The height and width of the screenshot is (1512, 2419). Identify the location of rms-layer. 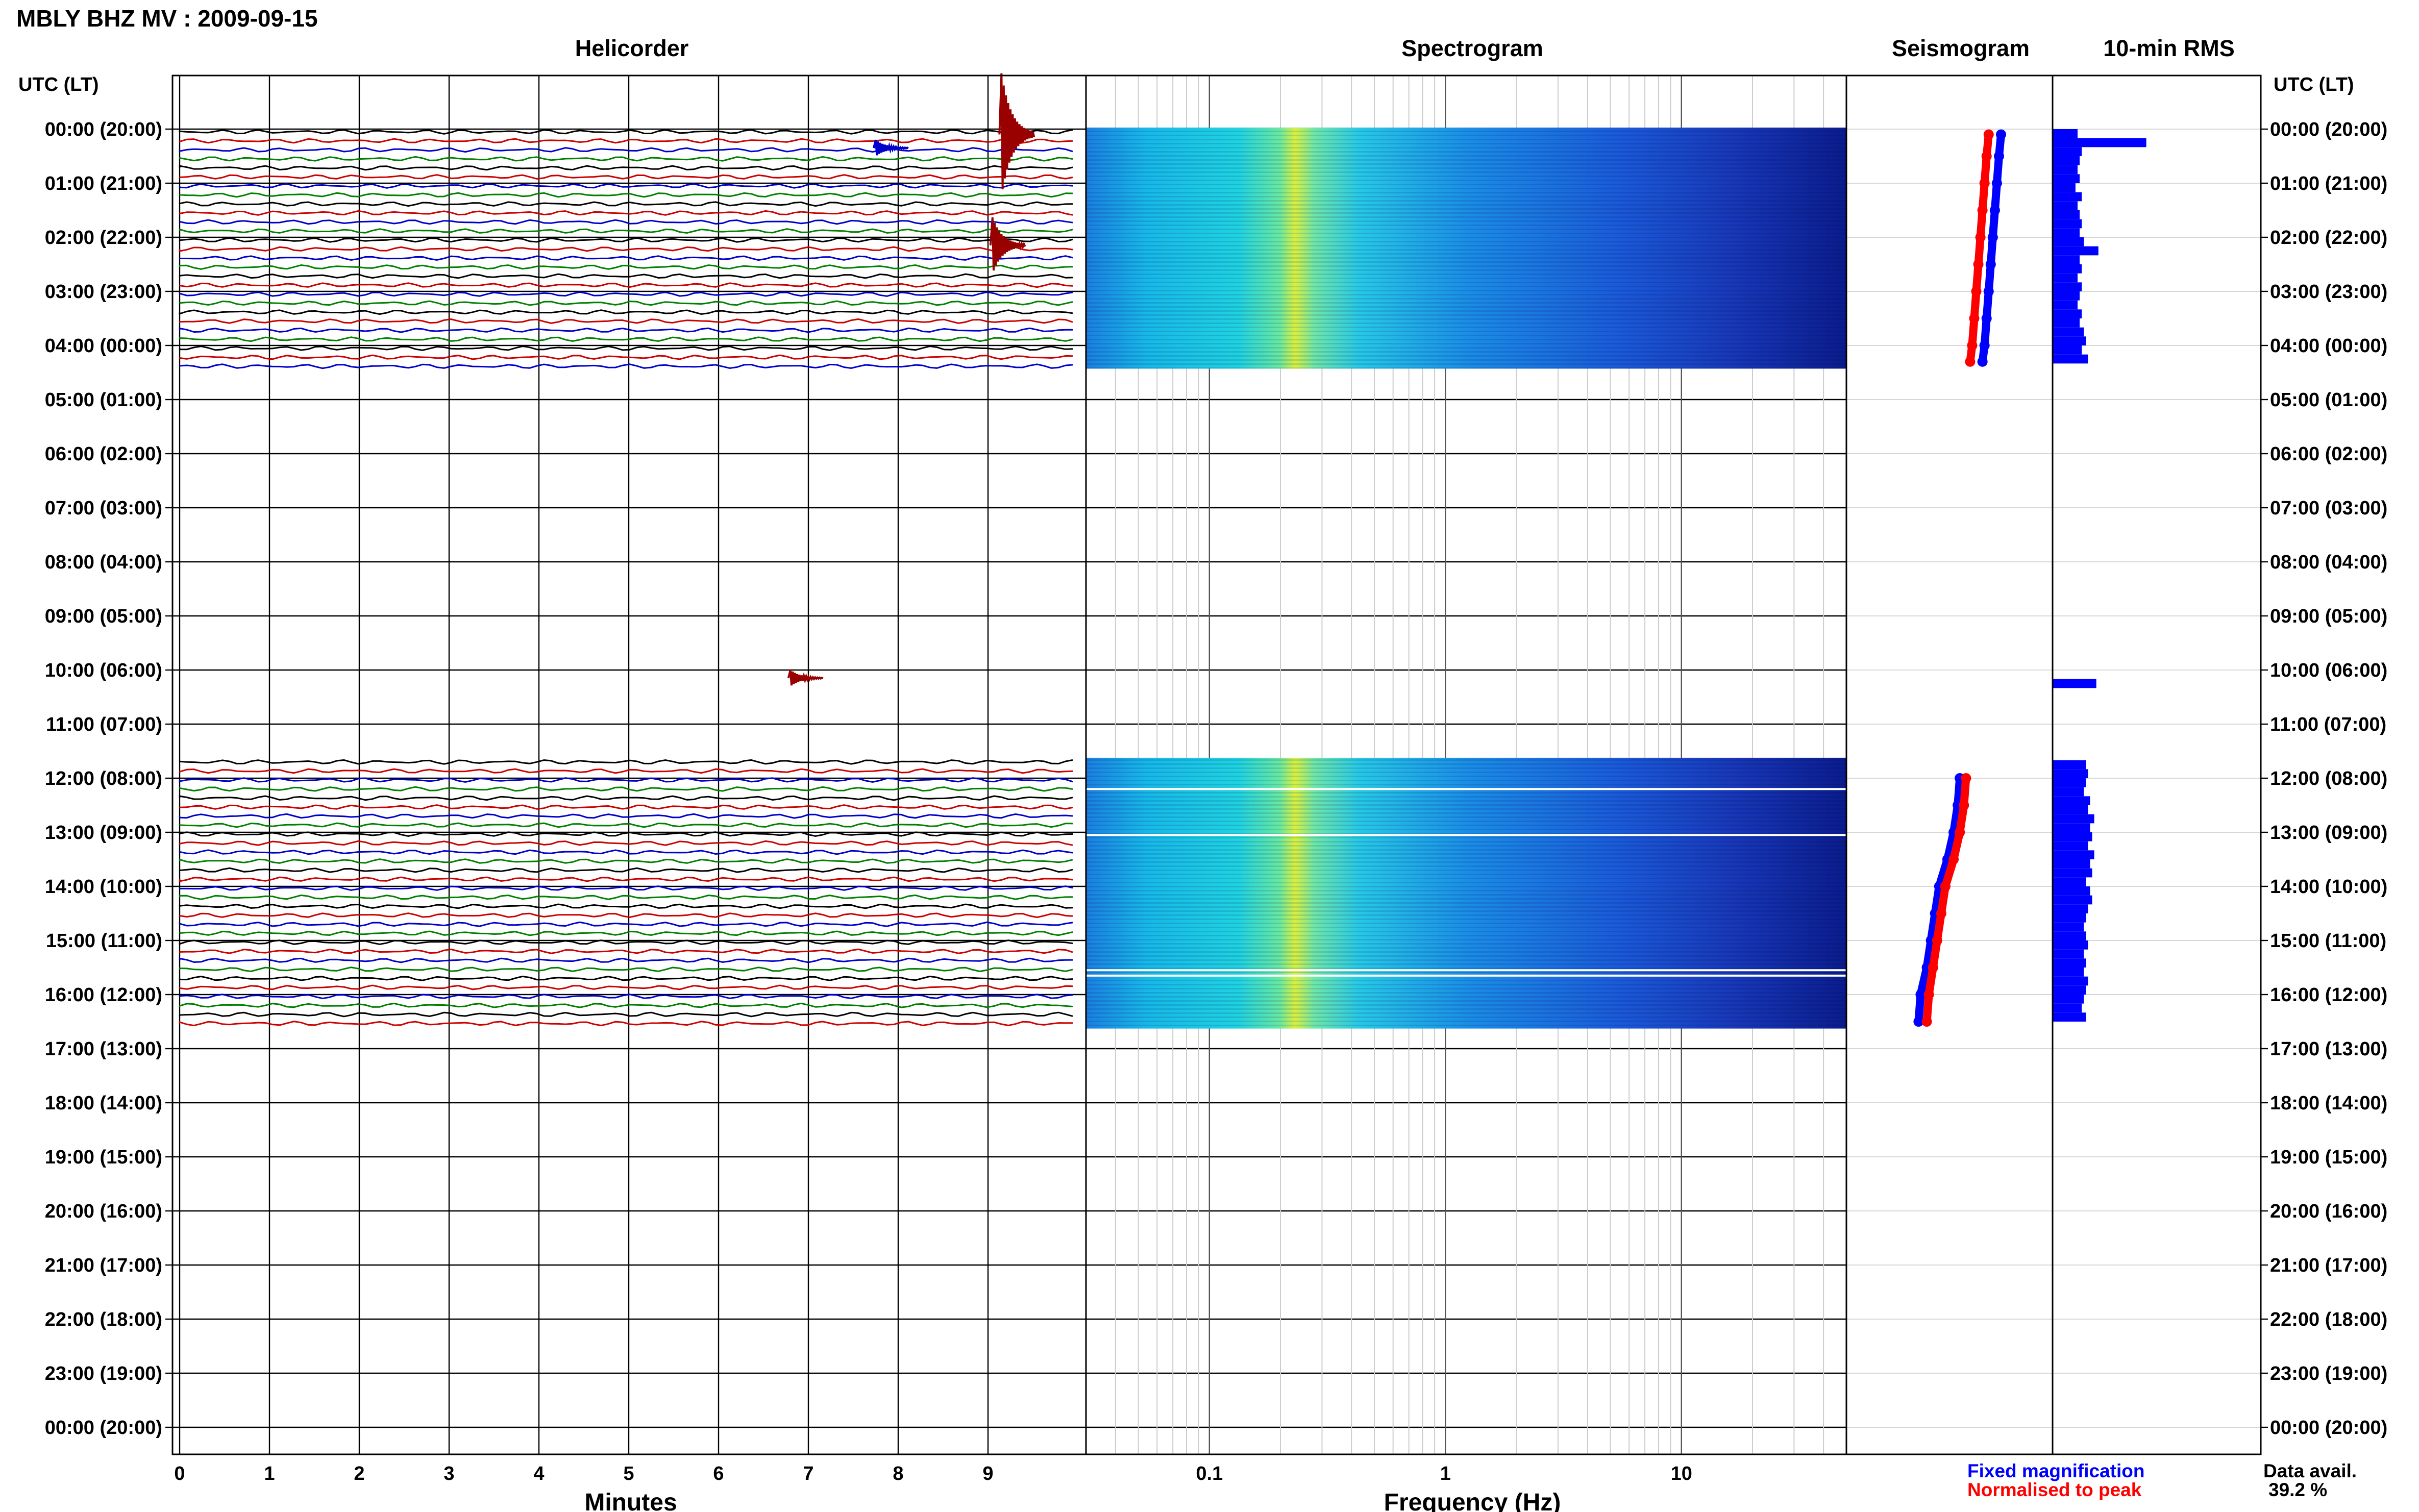
(2099, 575).